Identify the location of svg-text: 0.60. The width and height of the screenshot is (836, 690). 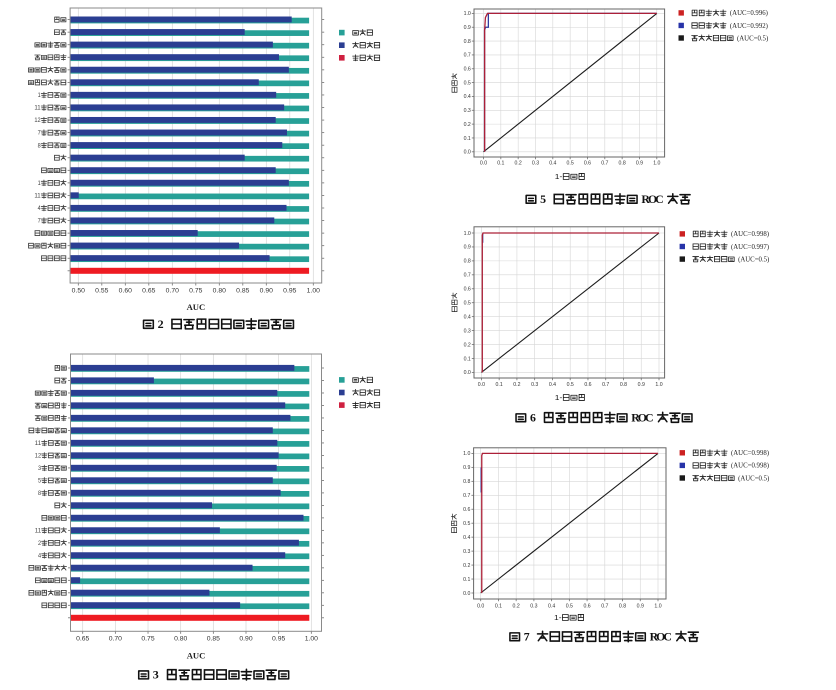
(125, 290).